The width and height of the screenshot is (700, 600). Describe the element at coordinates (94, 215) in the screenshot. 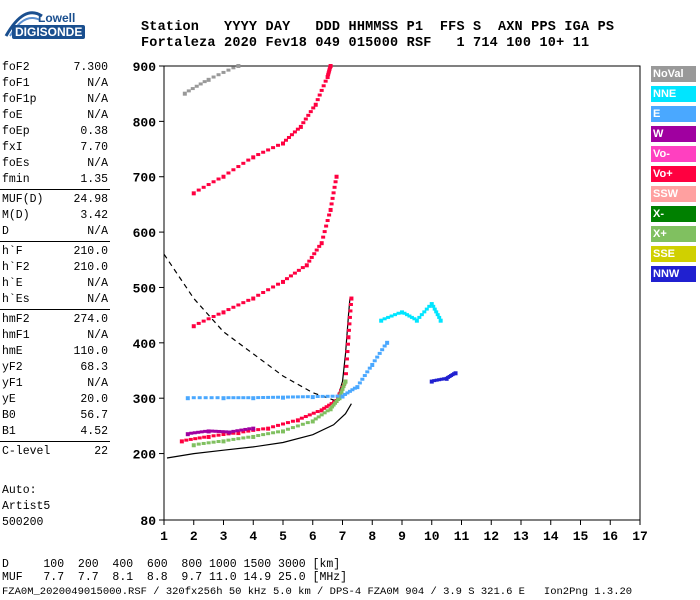

I see `param-value: 3.42` at that location.